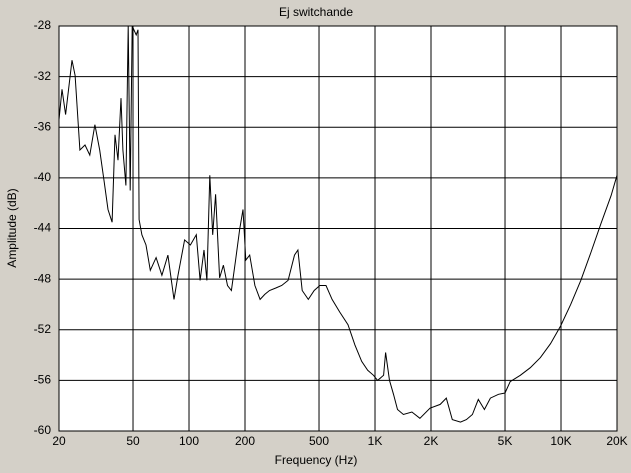 The image size is (631, 473). What do you see at coordinates (189, 441) in the screenshot?
I see `x-tick-label: 100` at bounding box center [189, 441].